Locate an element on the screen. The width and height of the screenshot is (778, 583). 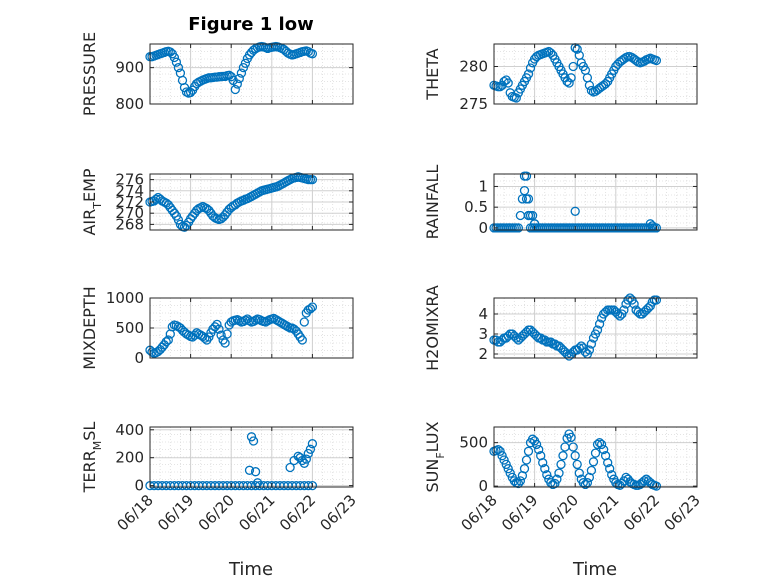
y-tick-label: 274 is located at coordinates (129, 191).